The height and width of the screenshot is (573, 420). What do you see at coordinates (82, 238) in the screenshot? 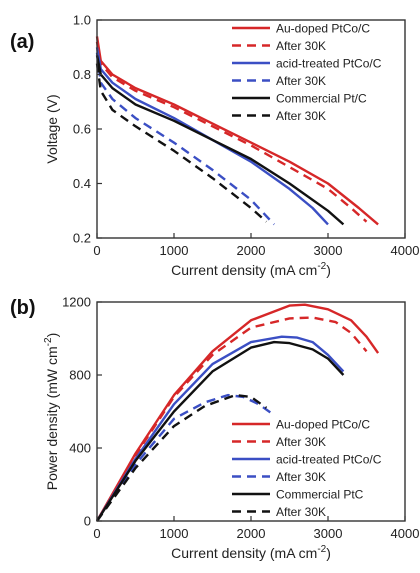
I see `y-tick-label: 0.2` at bounding box center [82, 238].